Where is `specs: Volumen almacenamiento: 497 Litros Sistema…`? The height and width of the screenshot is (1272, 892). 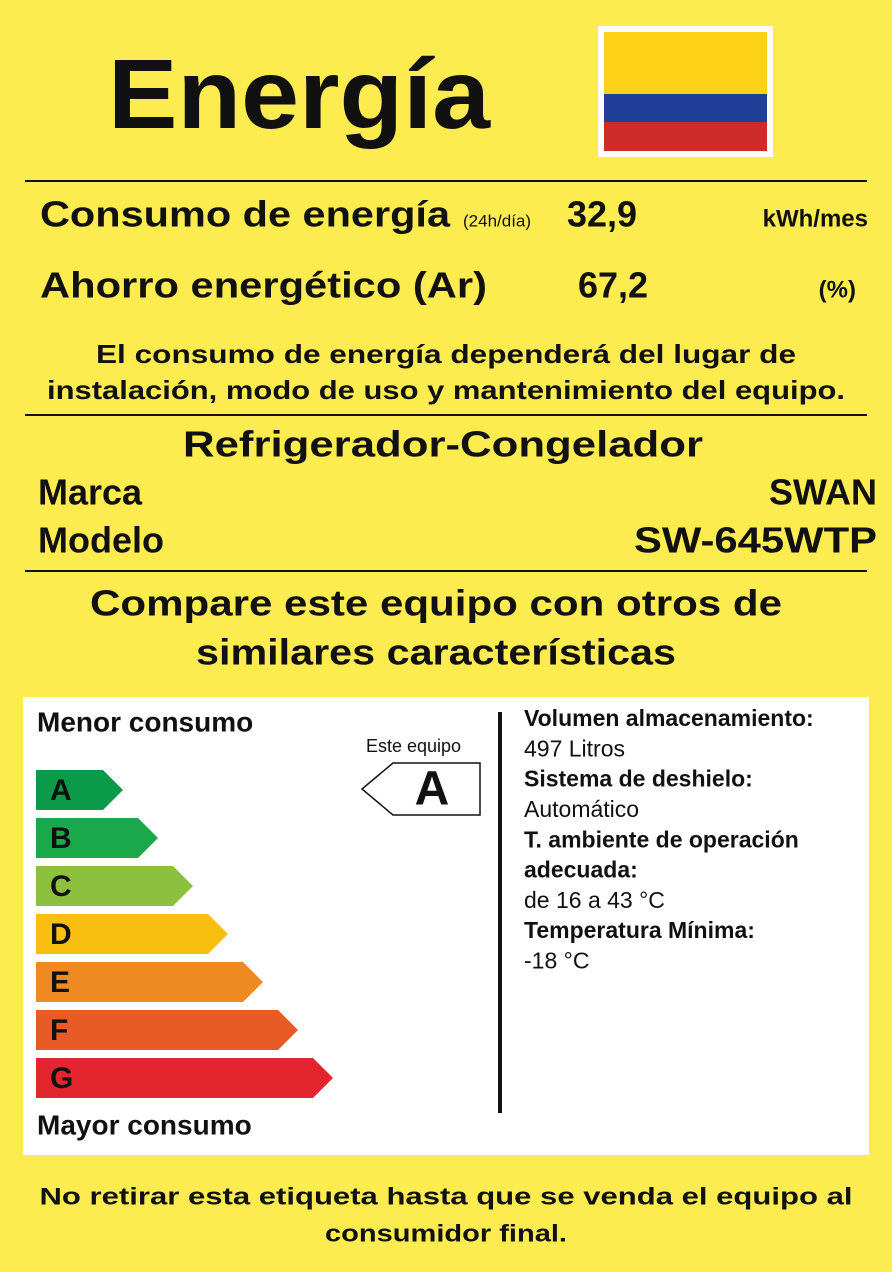
specs: Volumen almacenamiento: 497 Litros Sistema… is located at coordinates (669, 839).